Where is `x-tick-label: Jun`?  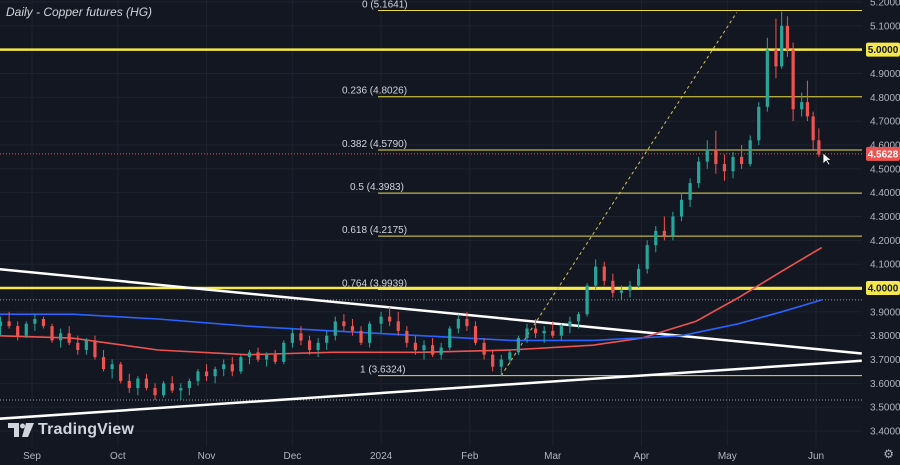
x-tick-label: Jun is located at coordinates (816, 456).